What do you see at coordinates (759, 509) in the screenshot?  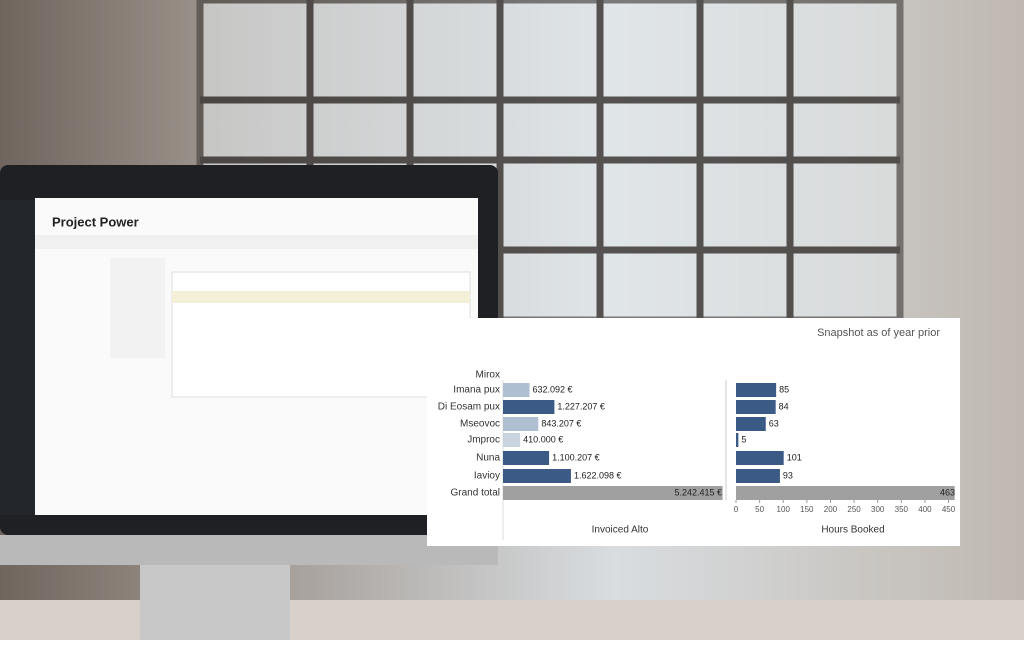 I see `x-tick-label: 50` at bounding box center [759, 509].